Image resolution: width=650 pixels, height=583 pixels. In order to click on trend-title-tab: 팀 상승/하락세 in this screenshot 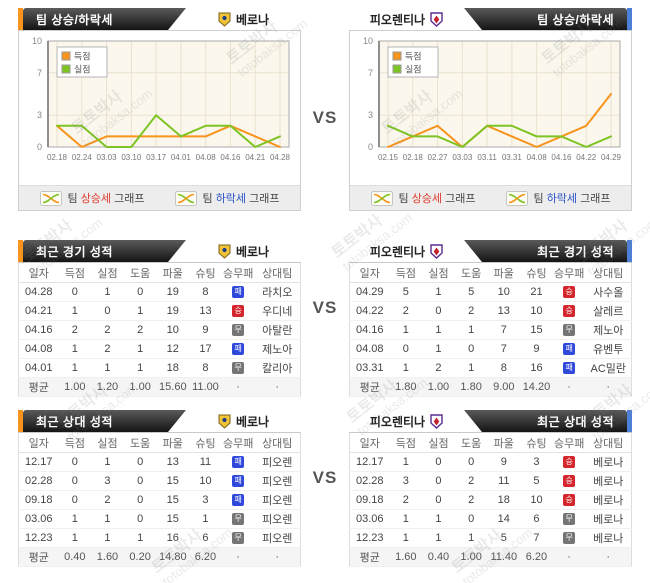, I will do `click(104, 19)`.